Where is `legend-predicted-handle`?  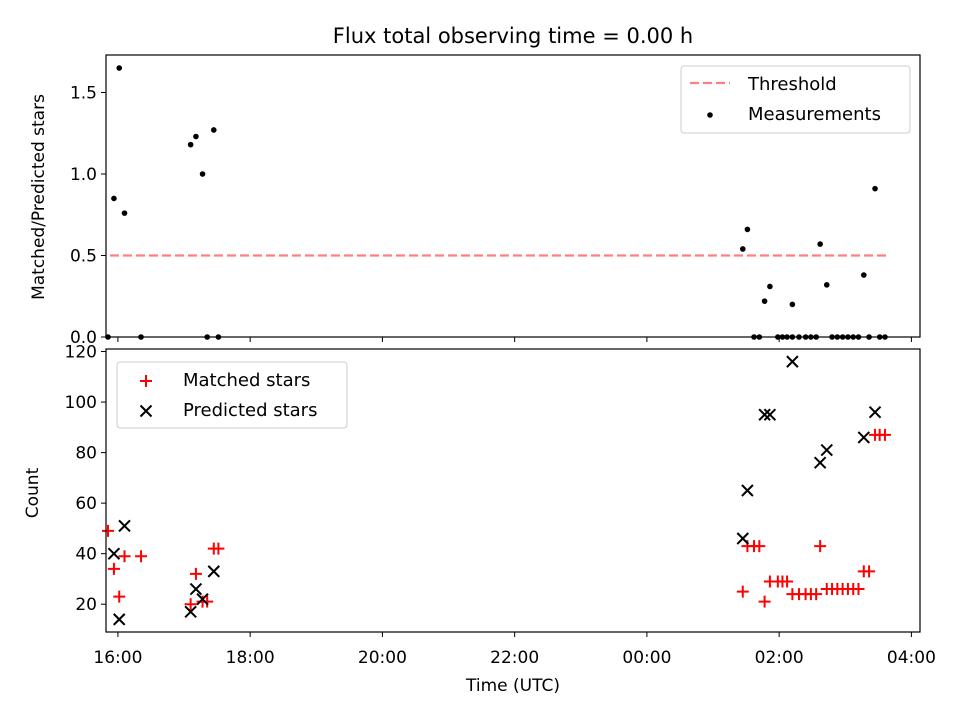 legend-predicted-handle is located at coordinates (146, 411).